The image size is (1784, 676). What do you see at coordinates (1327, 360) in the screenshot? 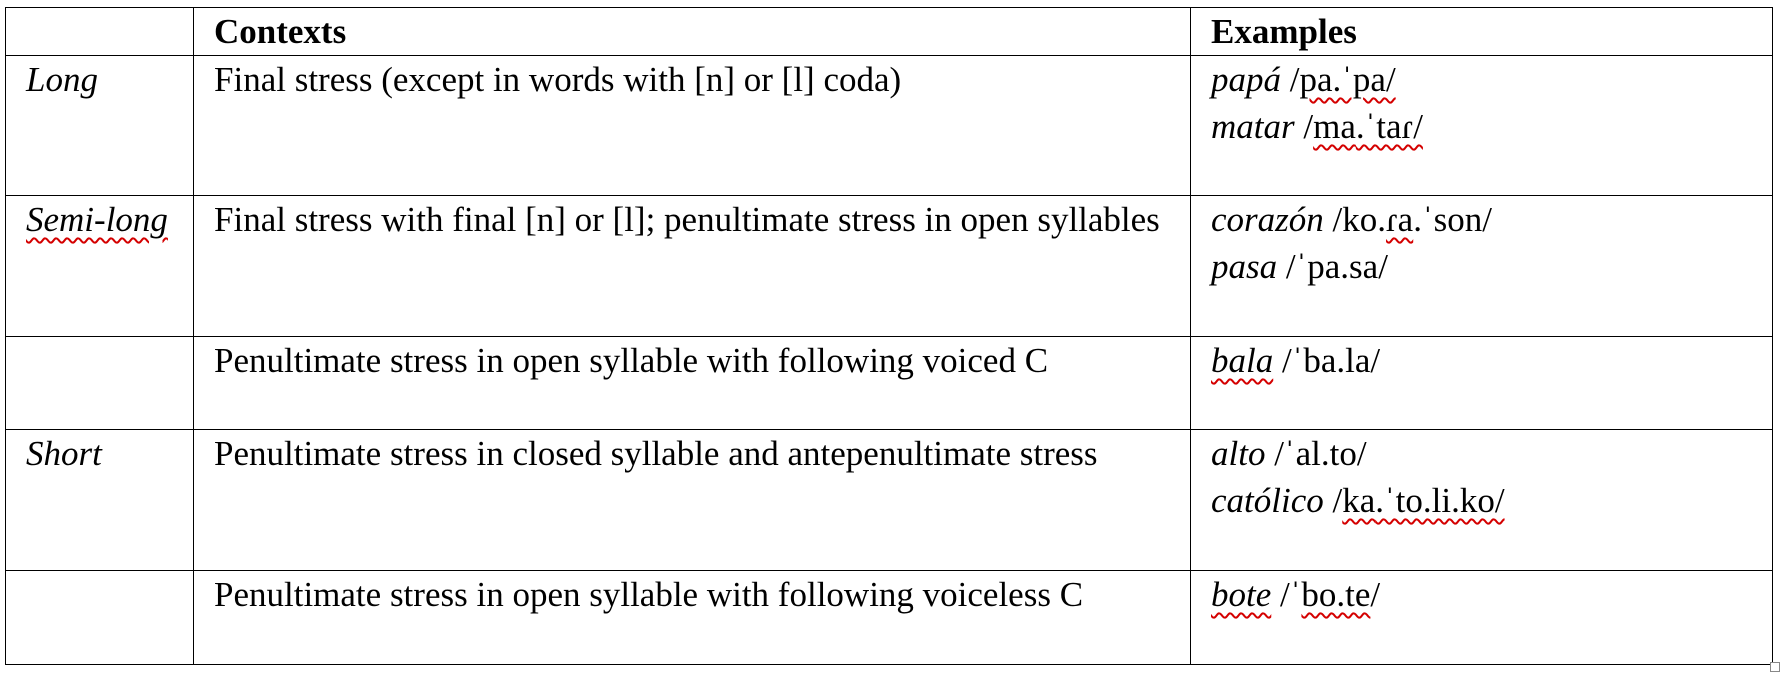
I see `example-ipa: /ˈba.la/` at bounding box center [1327, 360].